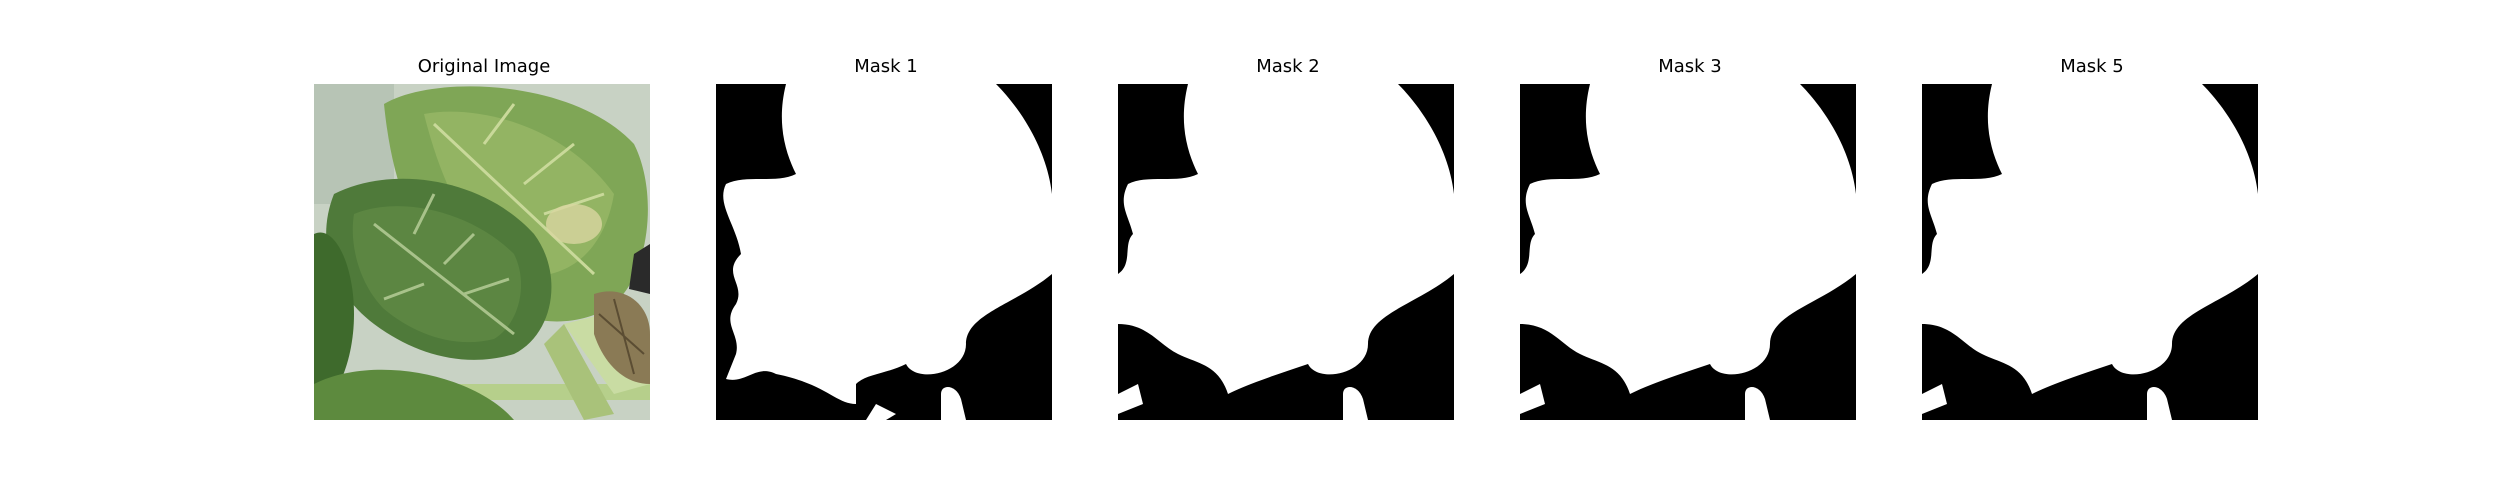 The width and height of the screenshot is (2500, 500). Describe the element at coordinates (1288, 66) in the screenshot. I see `panel-title: Mask 2` at that location.